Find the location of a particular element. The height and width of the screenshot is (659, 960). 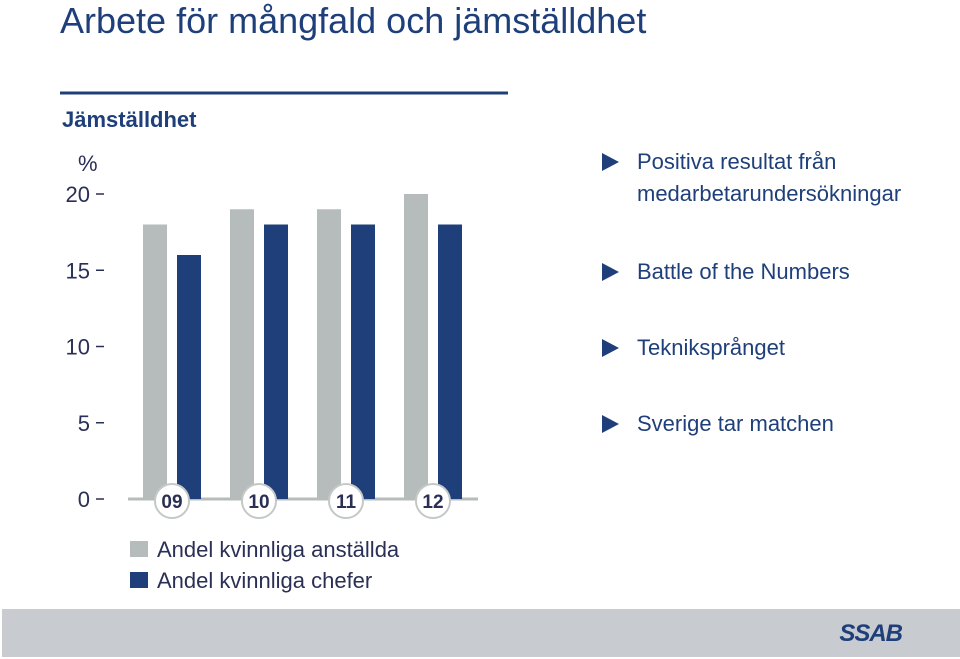

y-tick-label: 5 is located at coordinates (84, 423).